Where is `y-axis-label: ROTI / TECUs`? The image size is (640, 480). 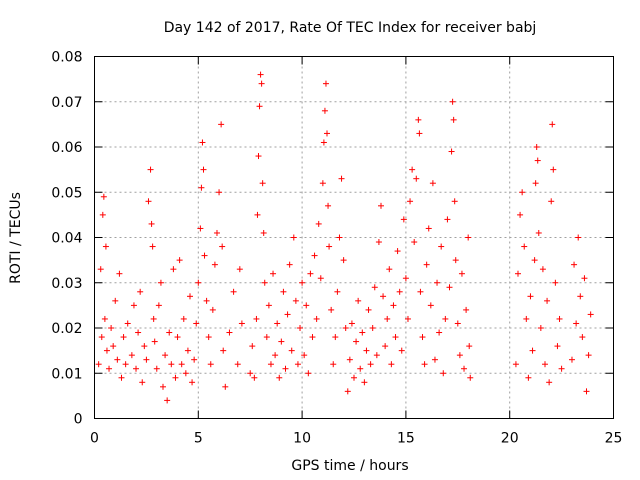
y-axis-label: ROTI / TECUs is located at coordinates (16, 238).